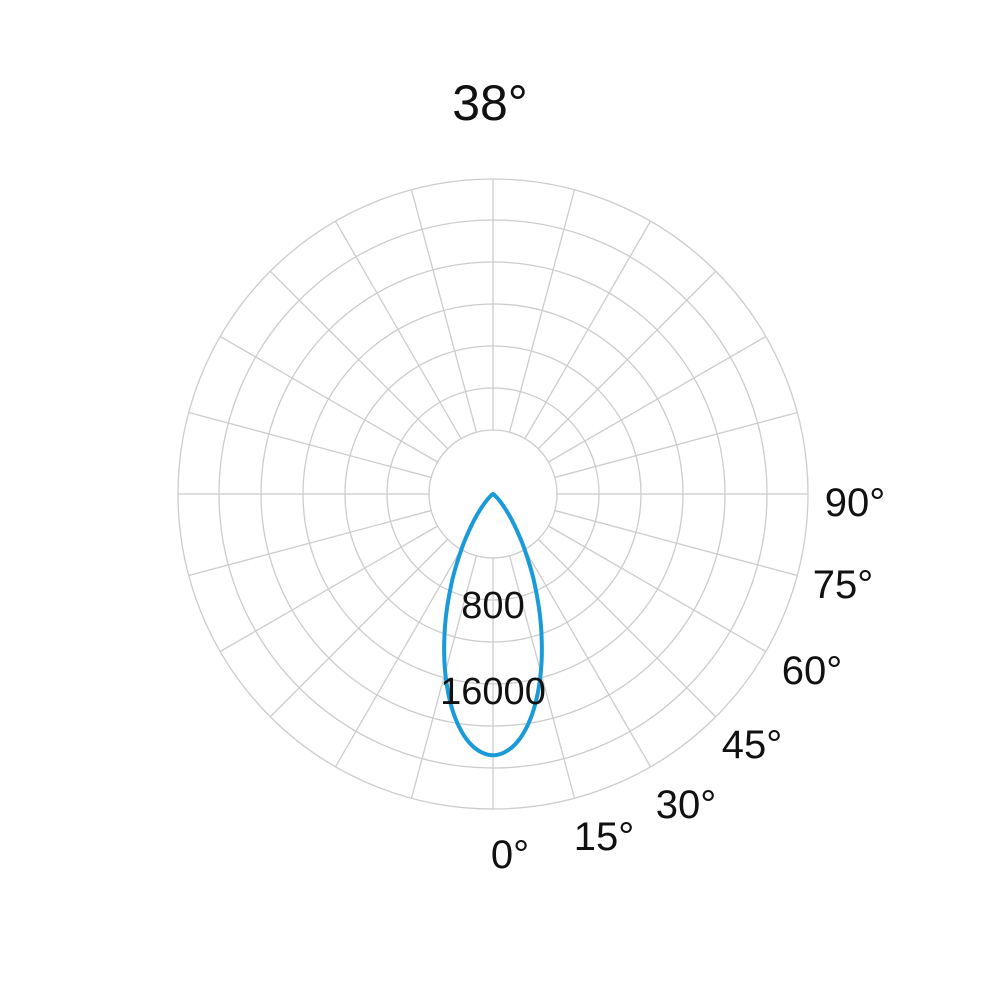 The width and height of the screenshot is (1000, 1000). Describe the element at coordinates (490, 103) in the screenshot. I see `chart-title: 38°` at that location.